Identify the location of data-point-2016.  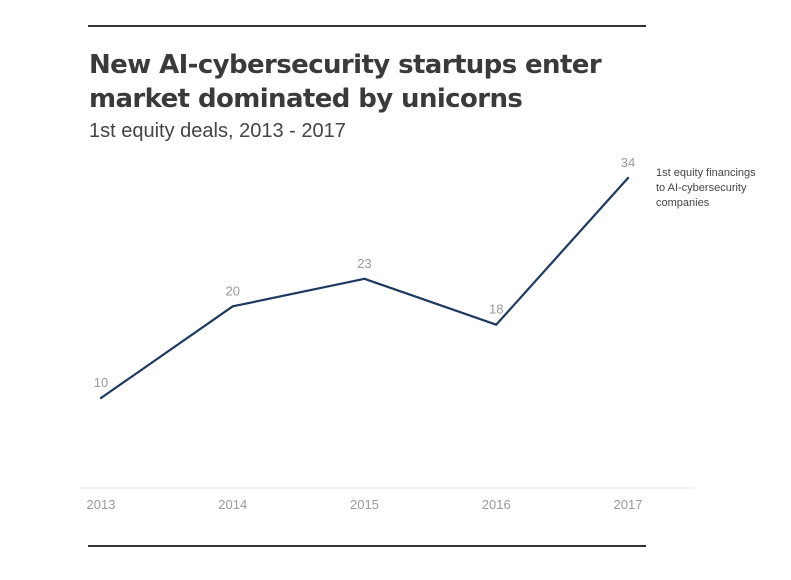
(496, 324).